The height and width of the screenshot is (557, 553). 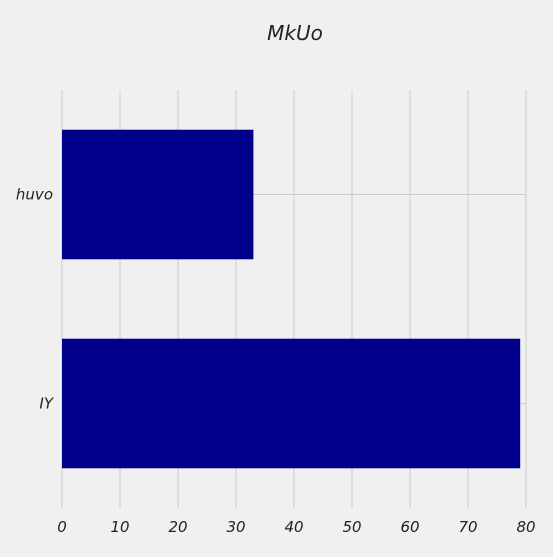 I want to click on x-tick-label: 40, so click(x=293, y=527).